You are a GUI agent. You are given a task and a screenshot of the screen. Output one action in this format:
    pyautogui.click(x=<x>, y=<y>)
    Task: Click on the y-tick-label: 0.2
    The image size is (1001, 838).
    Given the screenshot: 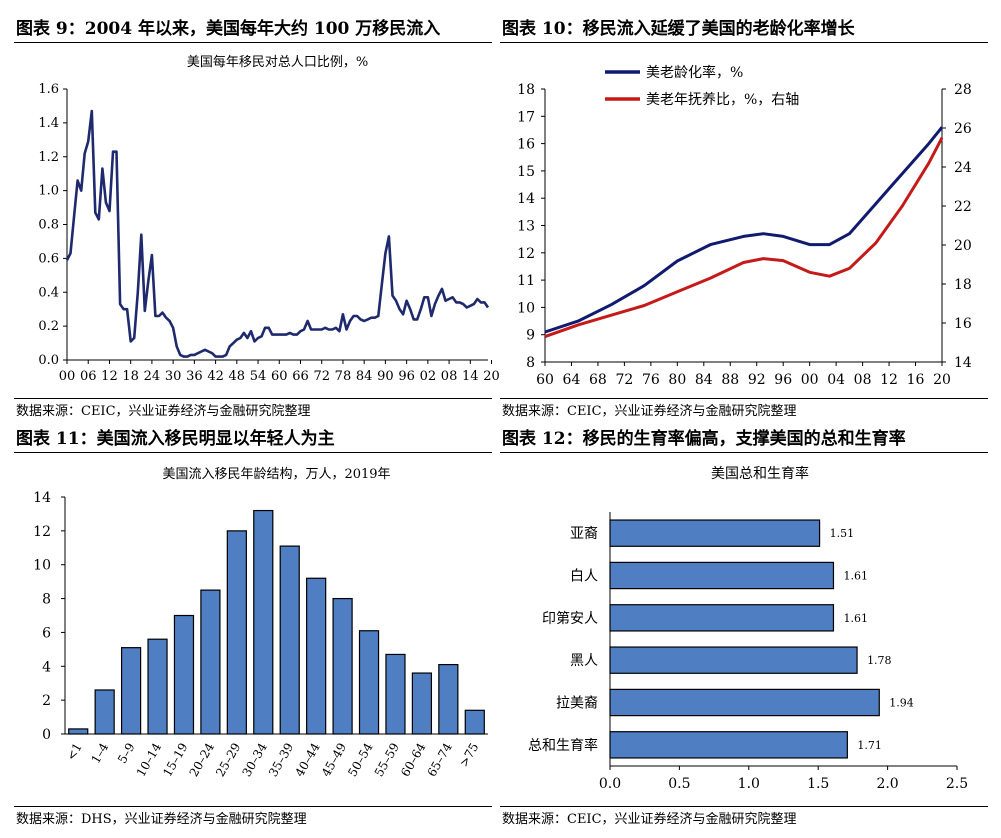 What is the action you would take?
    pyautogui.click(x=48, y=326)
    